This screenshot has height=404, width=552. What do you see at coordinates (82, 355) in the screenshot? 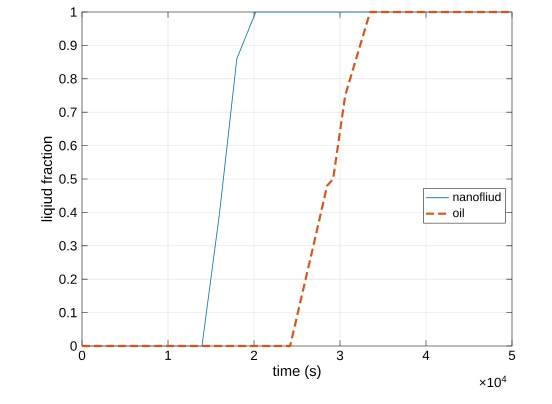
I see `x-tick-label: 0` at bounding box center [82, 355].